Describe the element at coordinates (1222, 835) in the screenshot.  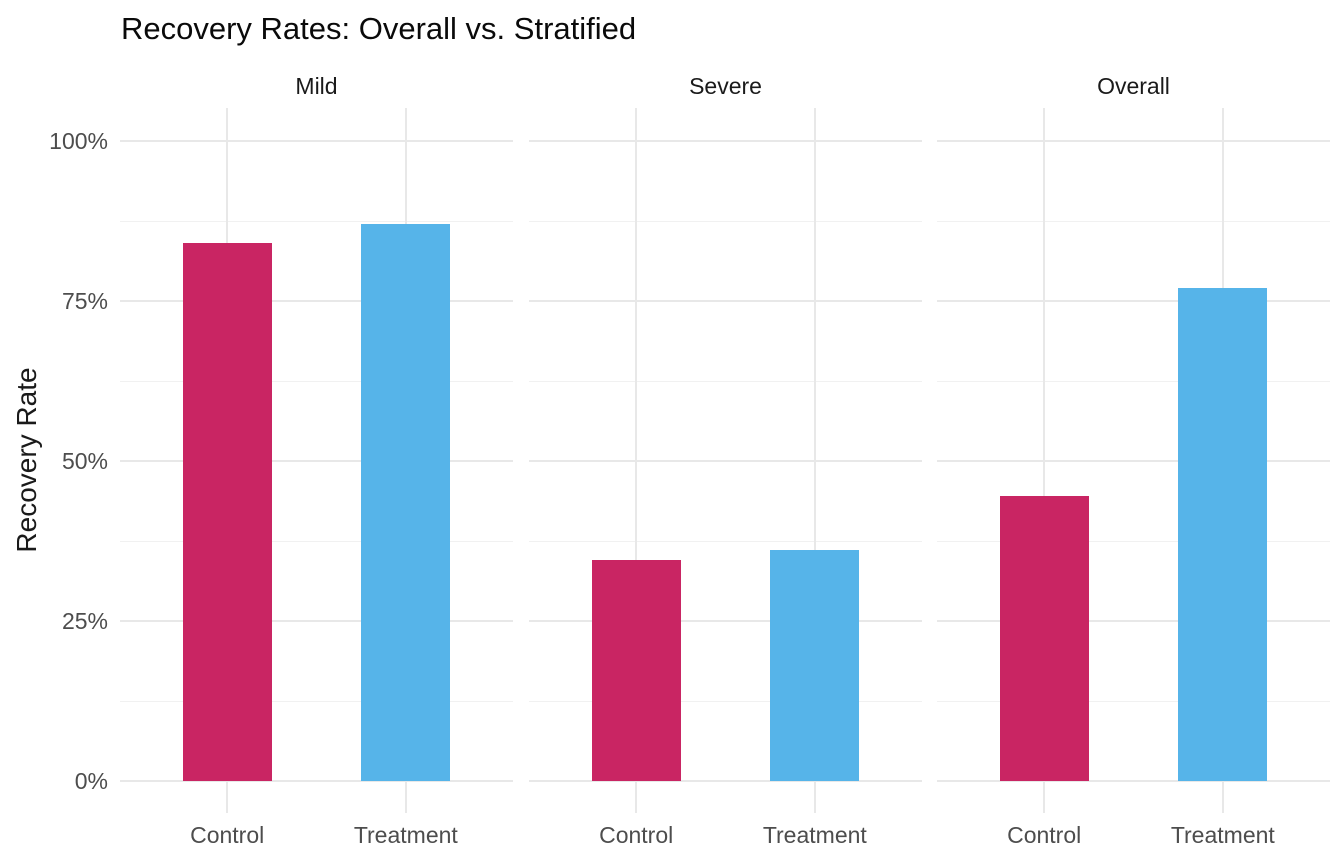
I see `x-label-overall-treatment: Treatment` at that location.